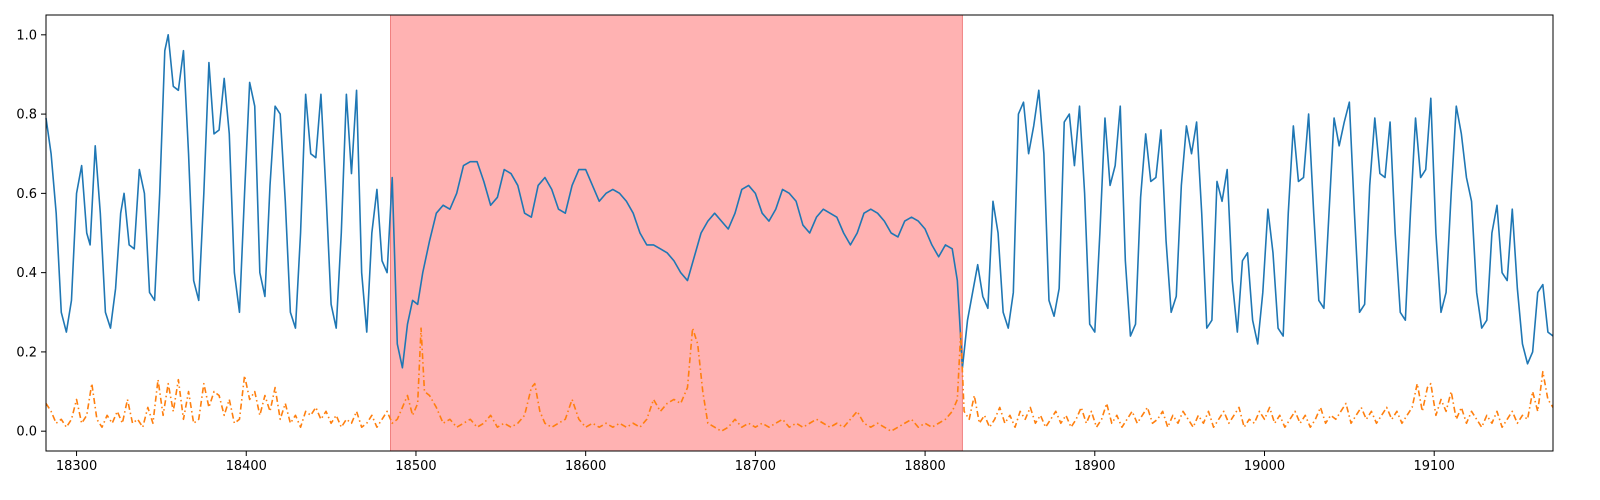 The width and height of the screenshot is (1600, 500). I want to click on x-tick-label: 18600, so click(585, 466).